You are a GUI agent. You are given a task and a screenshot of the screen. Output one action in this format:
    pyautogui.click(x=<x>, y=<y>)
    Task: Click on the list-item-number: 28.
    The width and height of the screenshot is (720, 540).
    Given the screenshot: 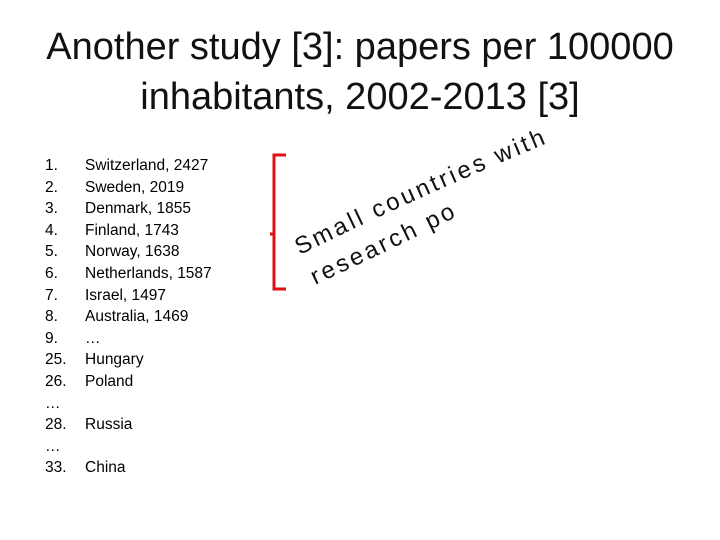 What is the action you would take?
    pyautogui.click(x=56, y=425)
    